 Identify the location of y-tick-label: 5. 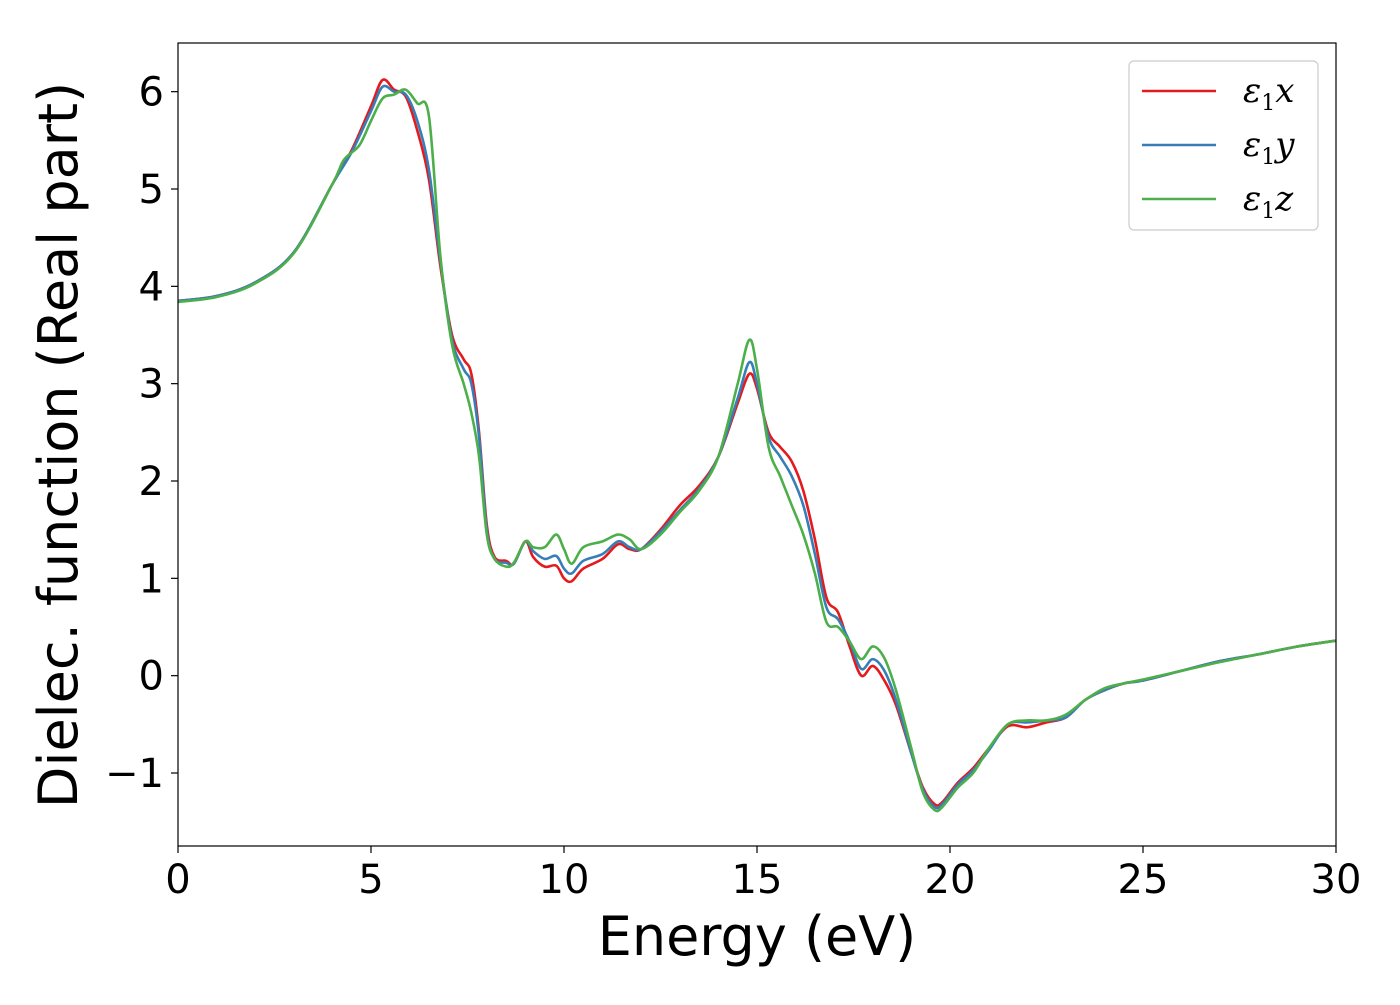
(151, 190).